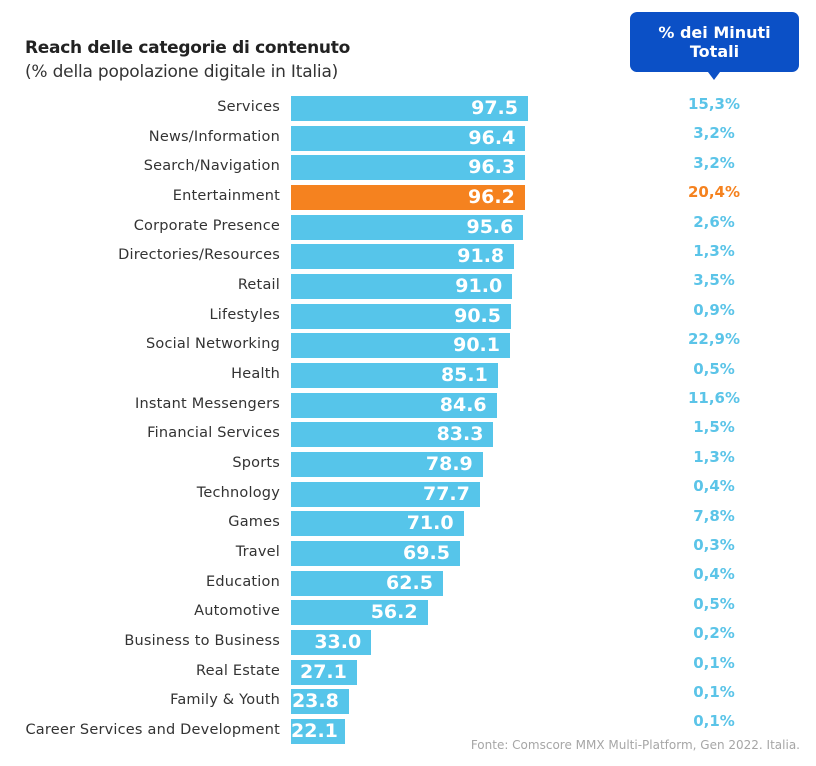  Describe the element at coordinates (202, 641) in the screenshot. I see `category-label: Business to Business` at that location.